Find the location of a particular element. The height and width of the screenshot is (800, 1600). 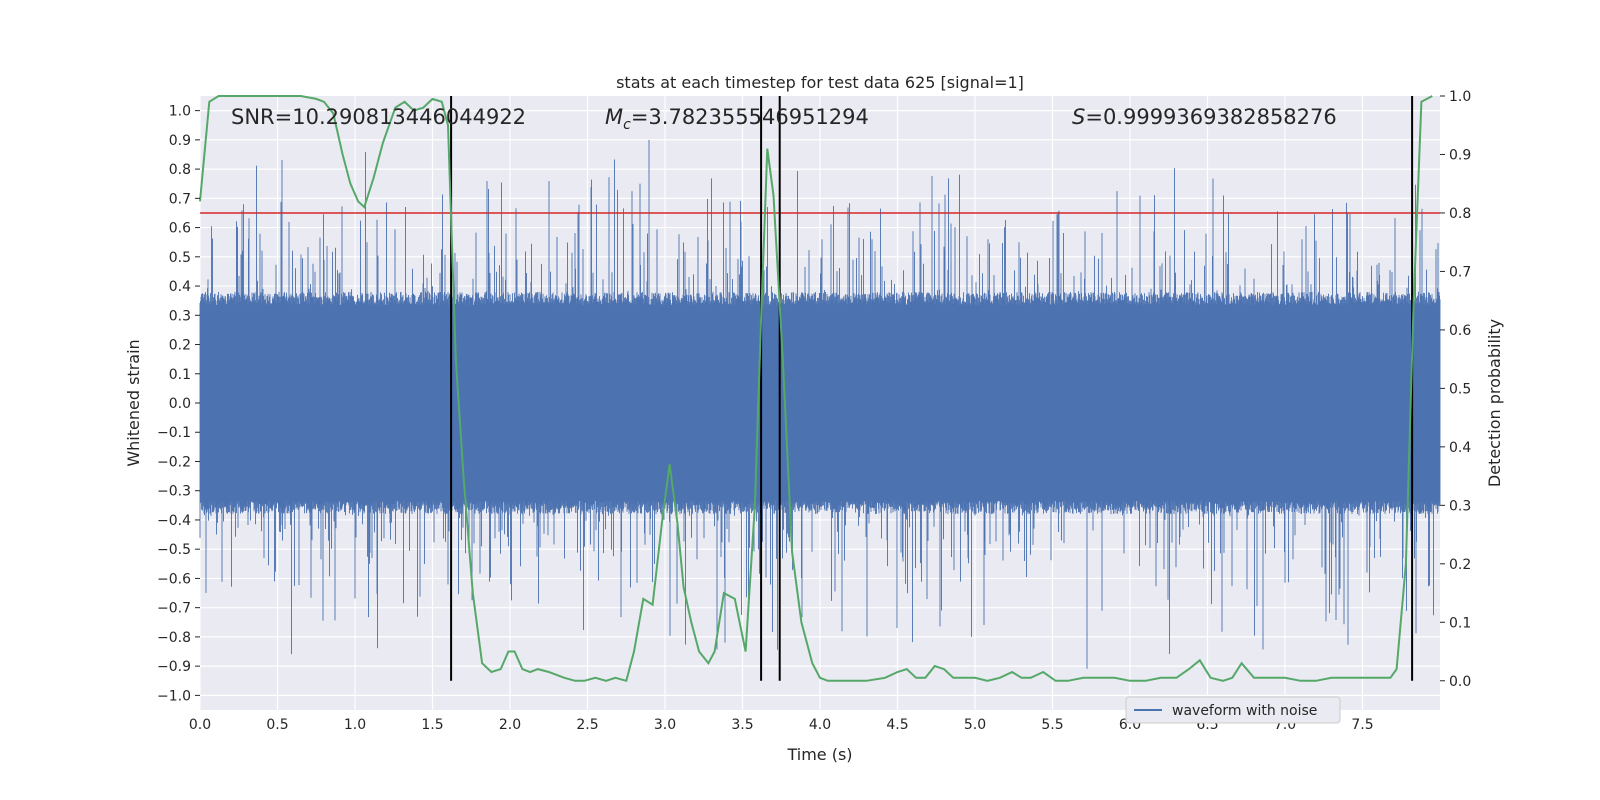

y-left-tick-label: −0.1 is located at coordinates (174, 433).